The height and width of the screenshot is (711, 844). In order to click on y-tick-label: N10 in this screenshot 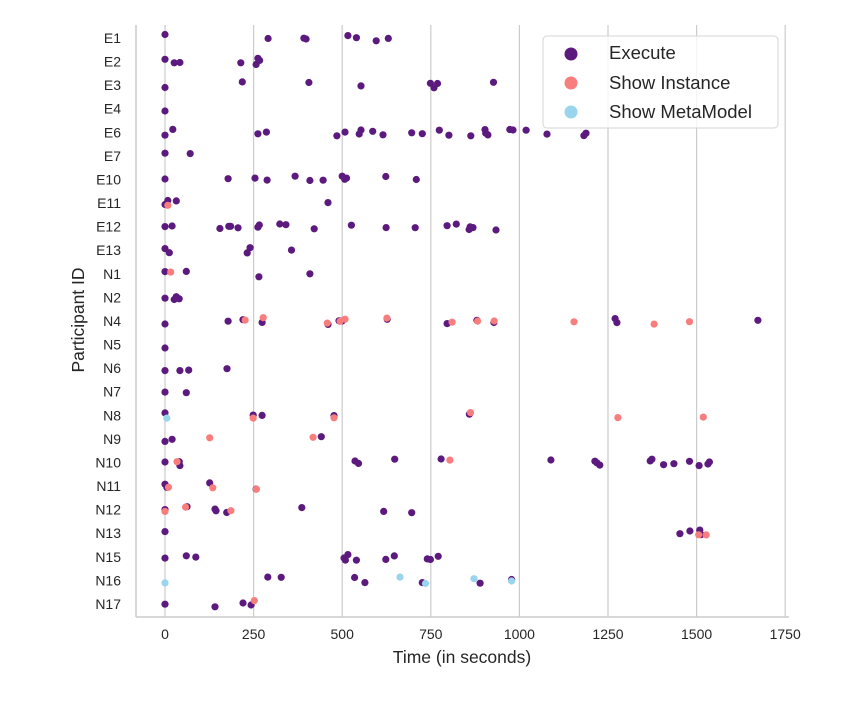, I will do `click(108, 462)`.